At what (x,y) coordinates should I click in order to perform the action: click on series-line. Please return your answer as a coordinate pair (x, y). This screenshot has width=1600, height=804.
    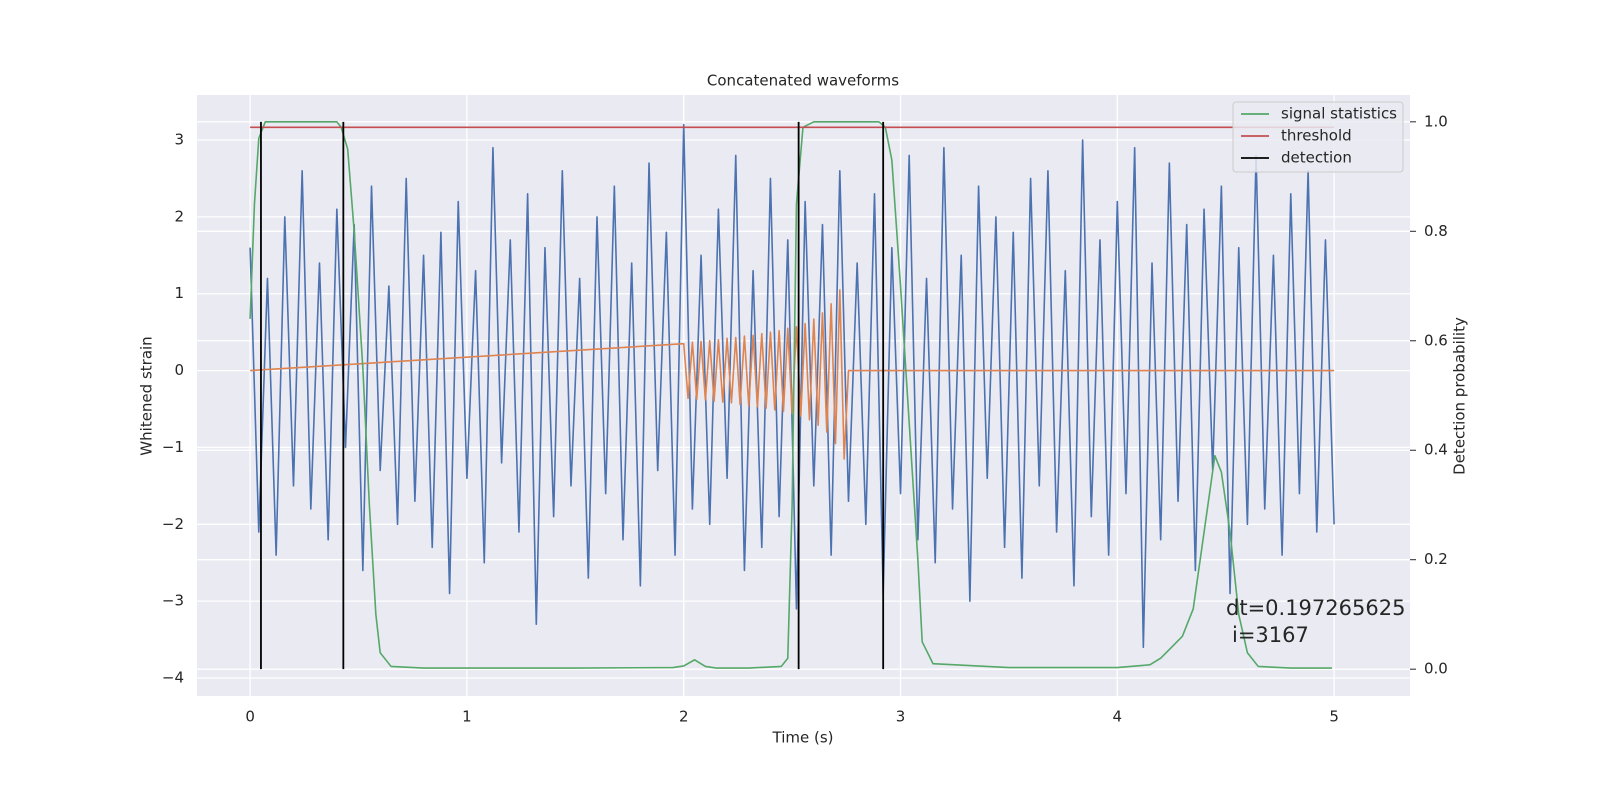
    Looking at the image, I should click on (792, 374).